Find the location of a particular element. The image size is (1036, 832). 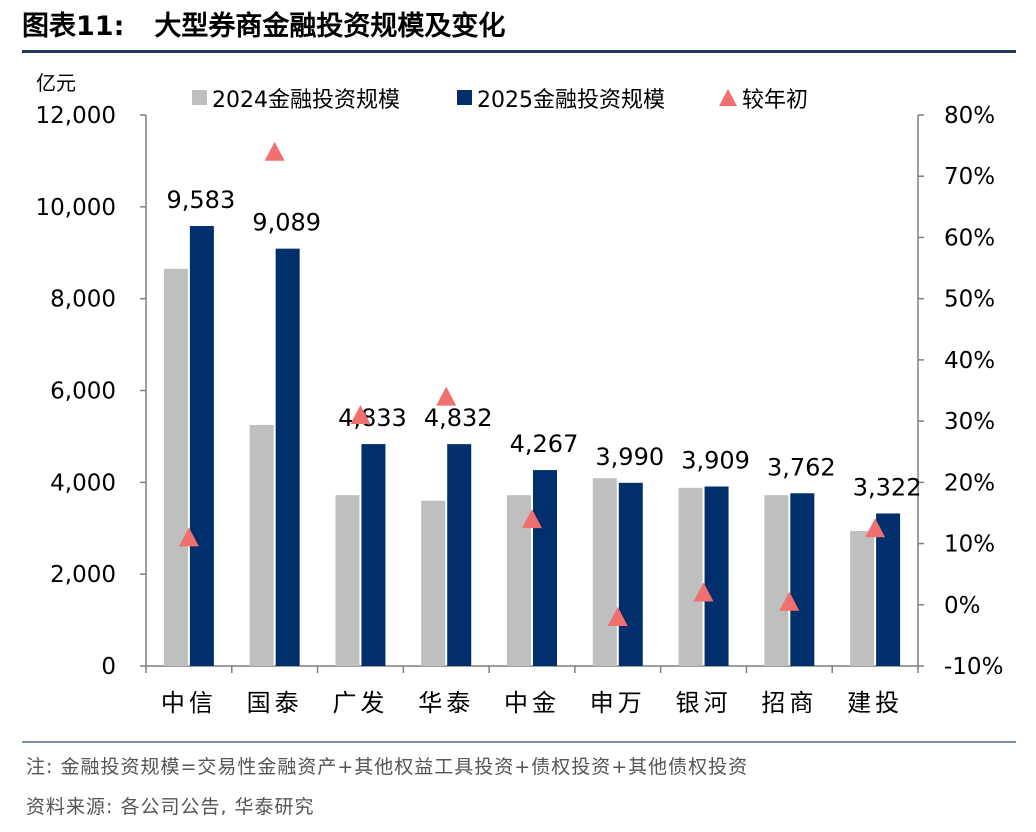

figure-title: 图表11: 大型券商金融投资规模及变化 is located at coordinates (263, 27).